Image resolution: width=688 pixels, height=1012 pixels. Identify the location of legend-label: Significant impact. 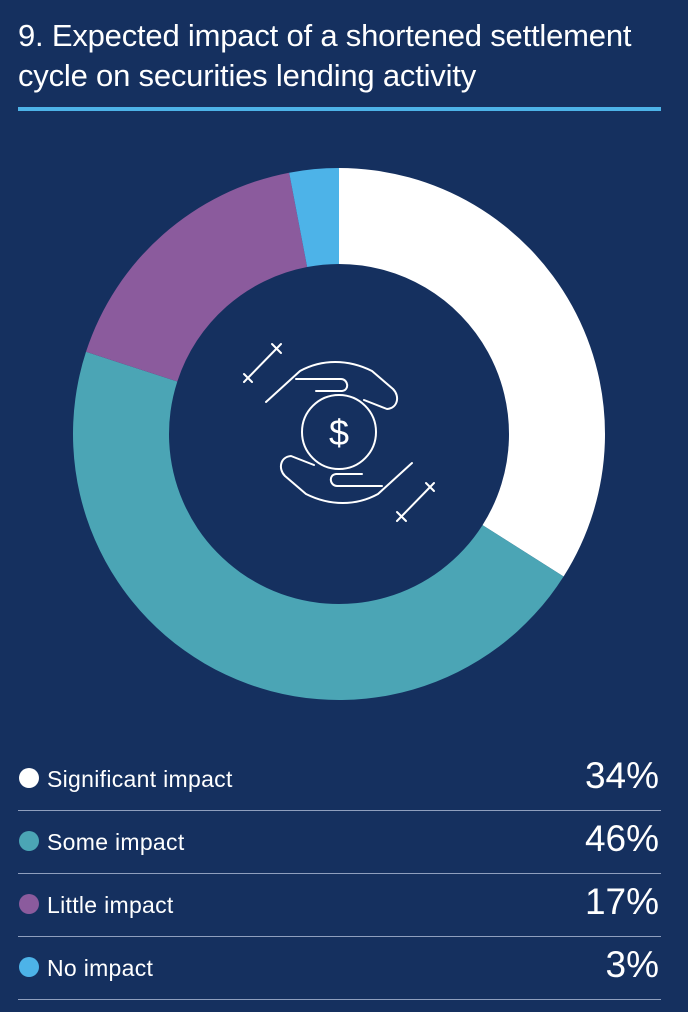
(140, 779).